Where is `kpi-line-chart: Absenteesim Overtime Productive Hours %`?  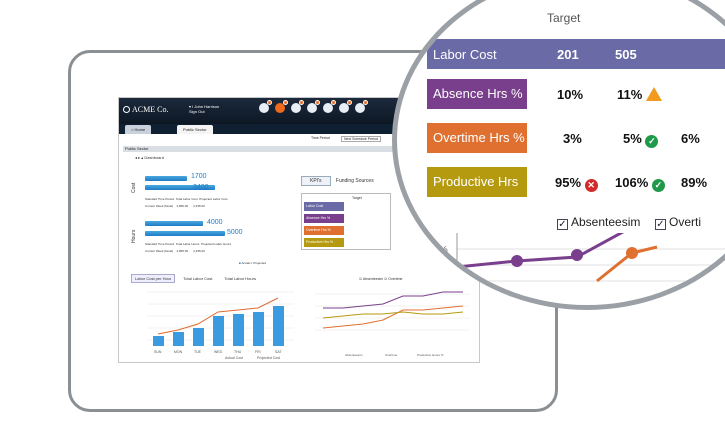
kpi-line-chart: Absenteesim Overtime Productive Hours % is located at coordinates (392, 324).